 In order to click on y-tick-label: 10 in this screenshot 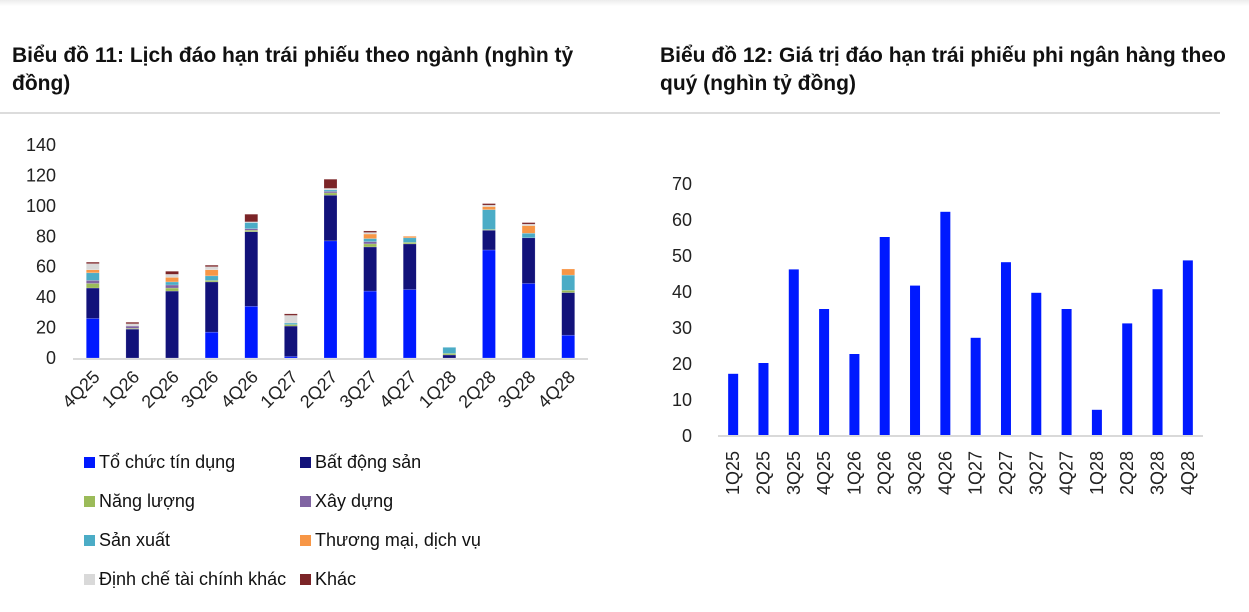, I will do `click(682, 400)`.